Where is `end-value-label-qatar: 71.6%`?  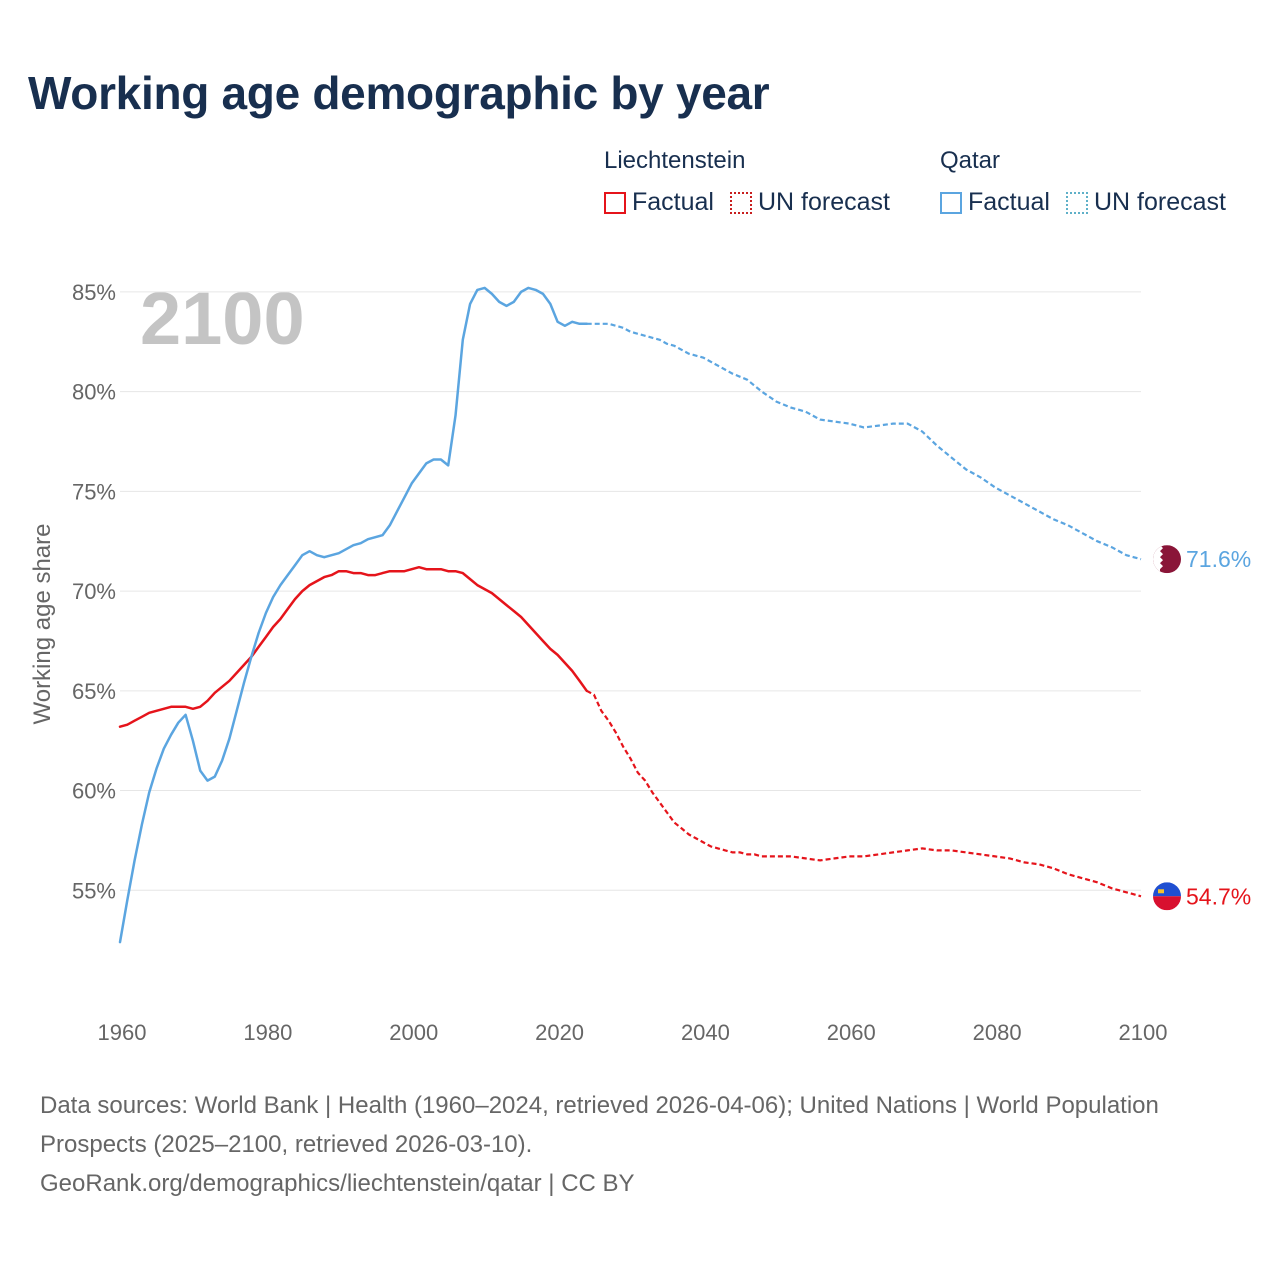
end-value-label-qatar: 71.6% is located at coordinates (1218, 559).